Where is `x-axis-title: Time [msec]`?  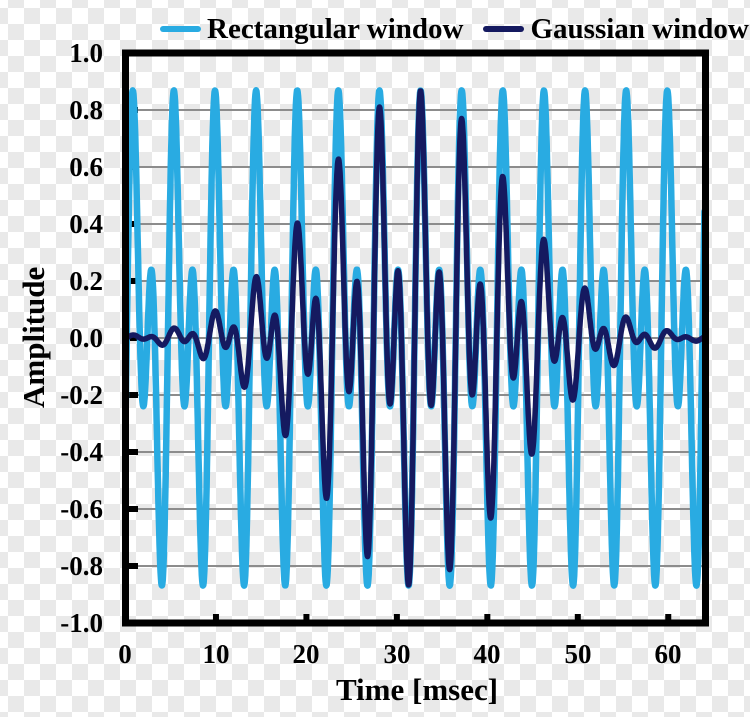
x-axis-title: Time [msec] is located at coordinates (417, 689).